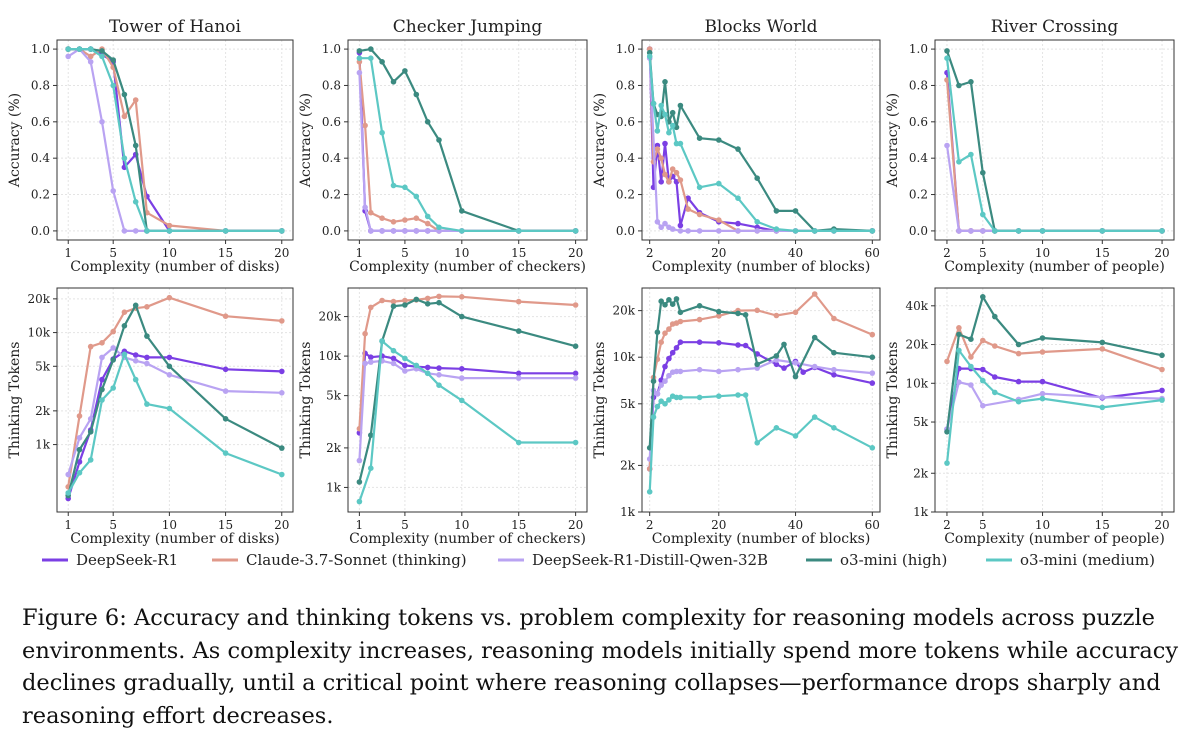 This screenshot has width=1200, height=754. I want to click on y-axis-label: Accuracy (%), so click(306, 140).